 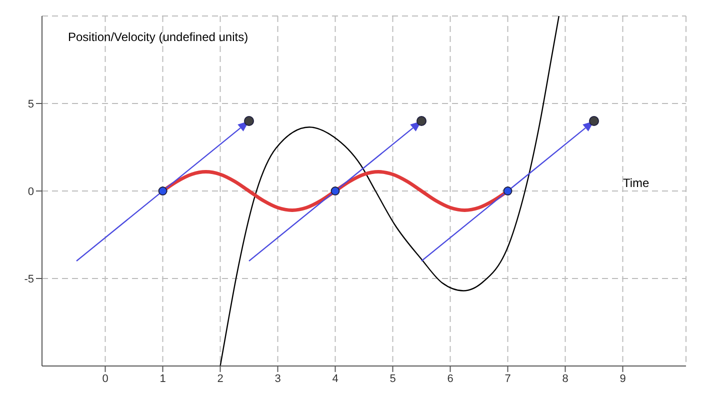 What do you see at coordinates (31, 192) in the screenshot?
I see `y-tick-label: 0` at bounding box center [31, 192].